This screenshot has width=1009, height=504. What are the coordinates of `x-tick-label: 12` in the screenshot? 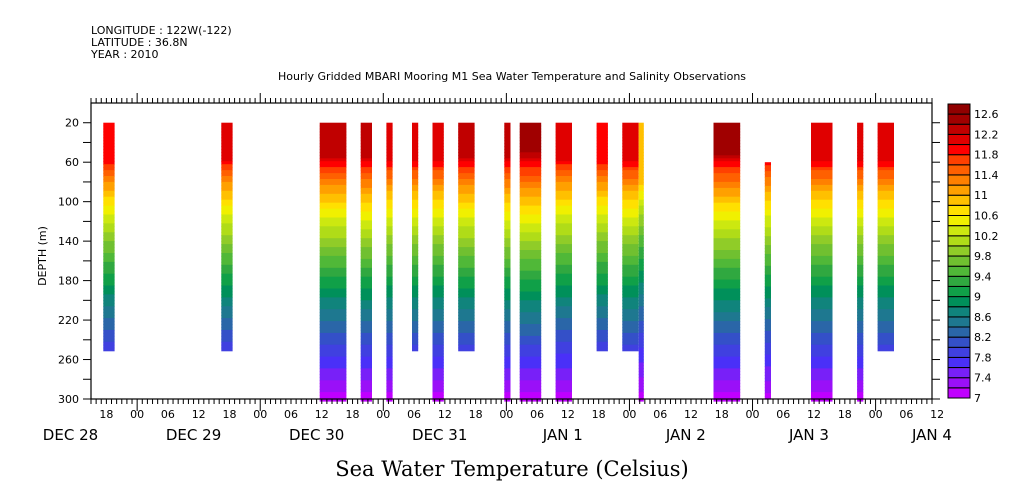 It's located at (322, 414).